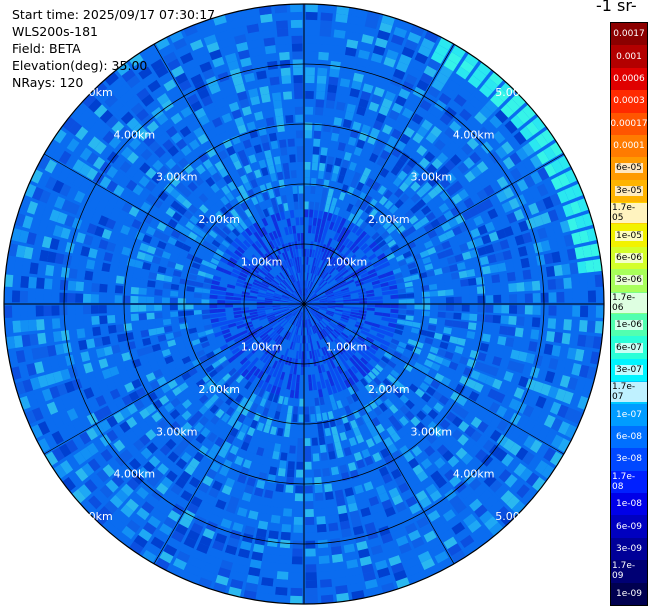 This screenshot has height=610, width=650. I want to click on colorbar-tick-label: 3e-09, so click(629, 549).